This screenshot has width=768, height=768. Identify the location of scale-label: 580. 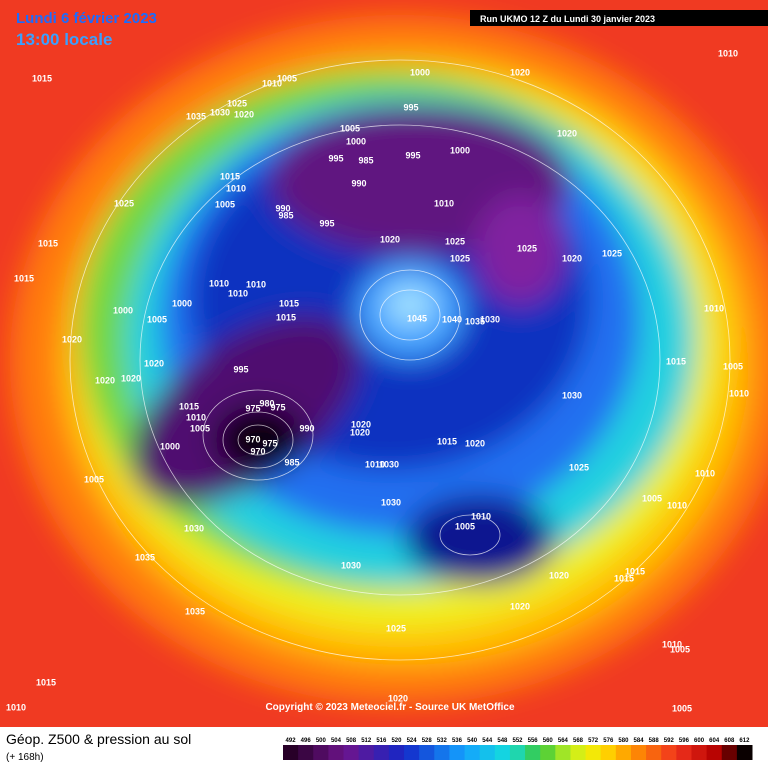
(623, 741).